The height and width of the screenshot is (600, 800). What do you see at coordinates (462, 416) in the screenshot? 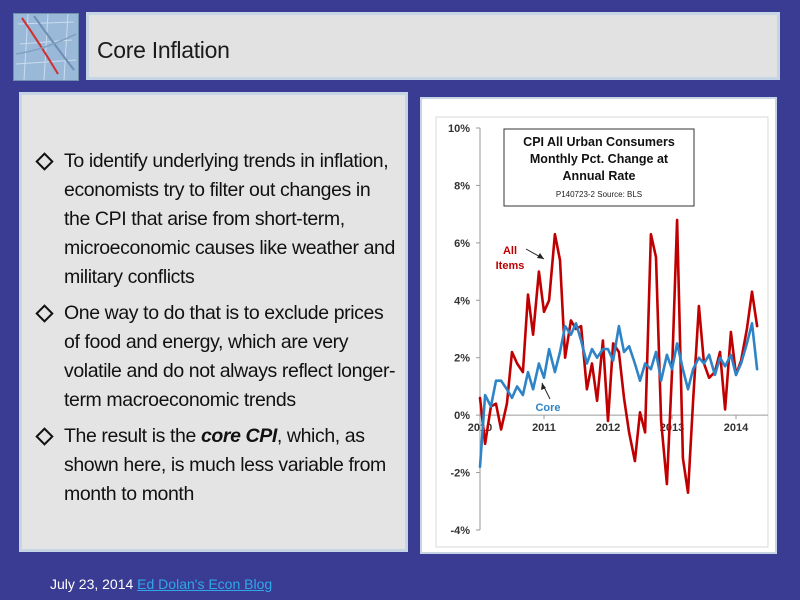
I see `y-tick-label: 0%` at bounding box center [462, 416].